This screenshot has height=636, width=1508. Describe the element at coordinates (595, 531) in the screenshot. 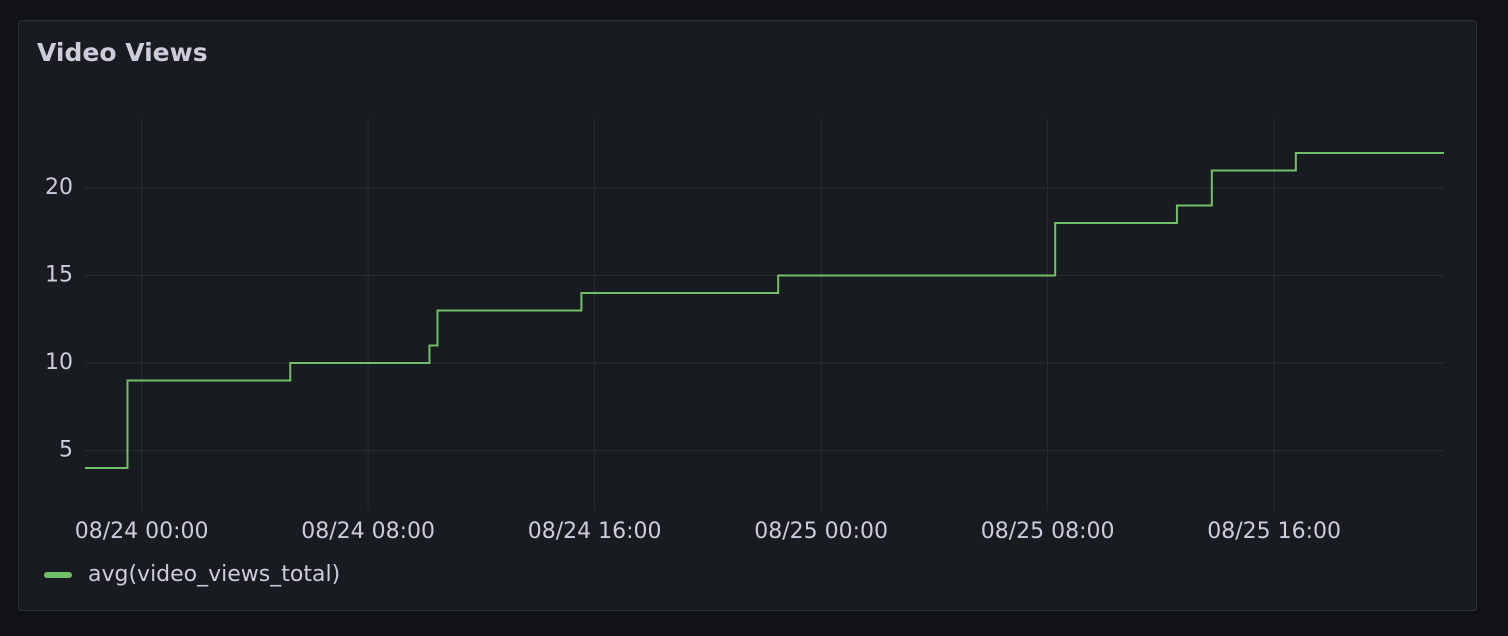

I see `x-tick-label: 08/24 16:00` at that location.